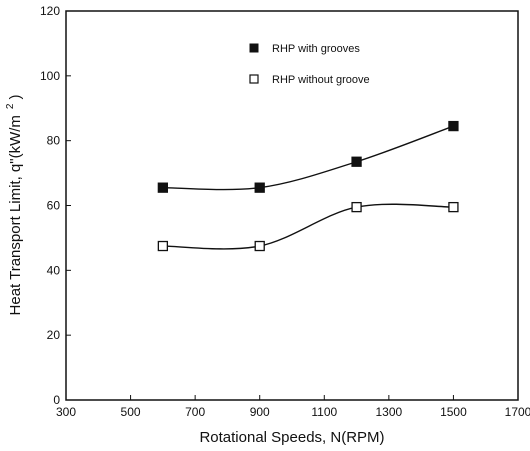 Image resolution: width=530 pixels, height=451 pixels. What do you see at coordinates (54, 141) in the screenshot?
I see `y-tick-label: 80` at bounding box center [54, 141].